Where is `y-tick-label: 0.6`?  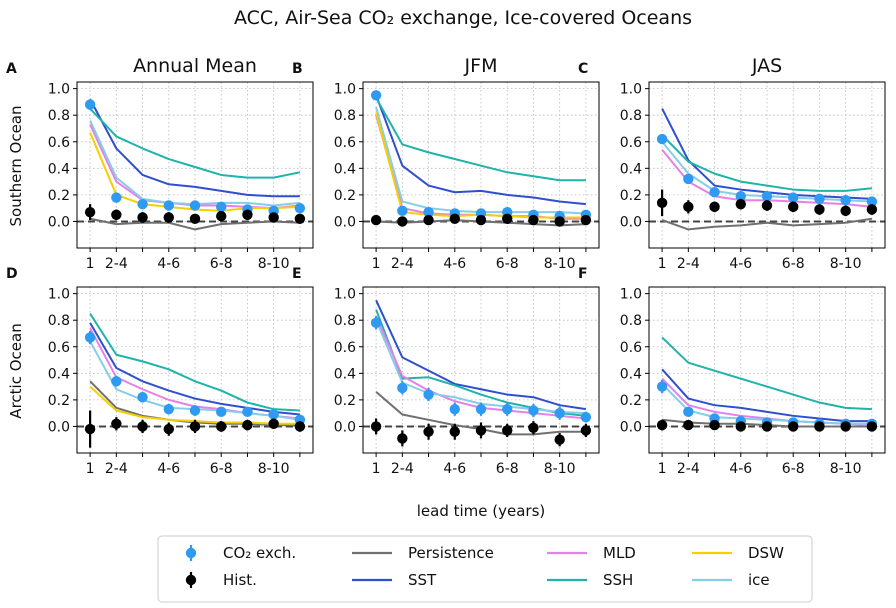
y-tick-label: 0.6 is located at coordinates (59, 348).